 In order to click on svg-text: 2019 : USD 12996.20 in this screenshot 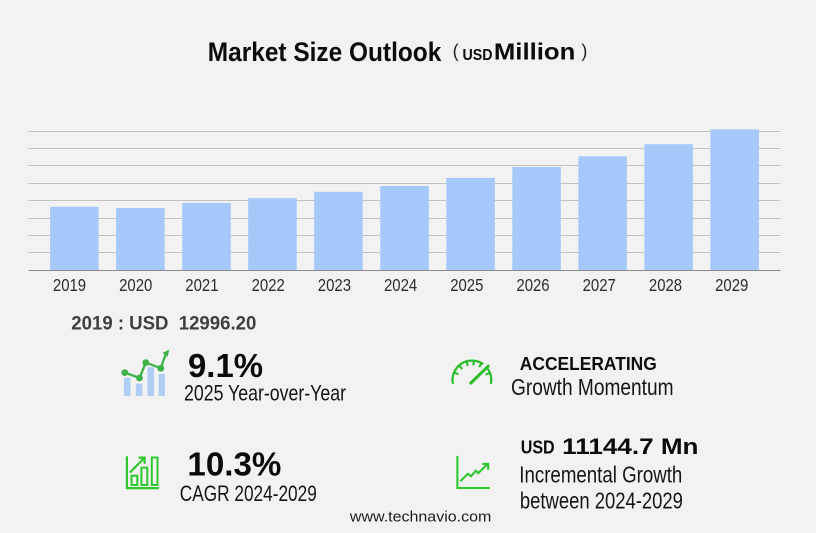, I will do `click(163, 324)`.